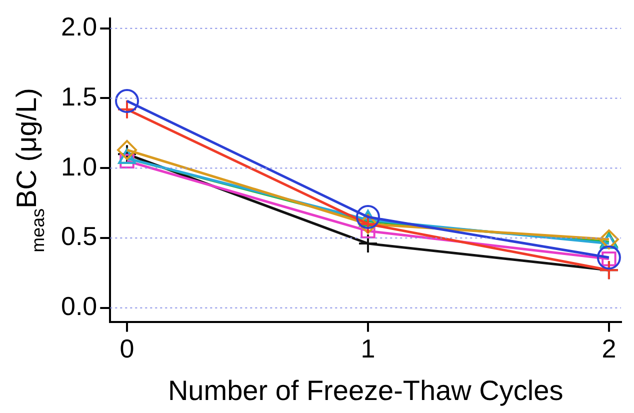  I want to click on x-axis-title: Number of Freeze-Thaw Cycles, so click(366, 390).